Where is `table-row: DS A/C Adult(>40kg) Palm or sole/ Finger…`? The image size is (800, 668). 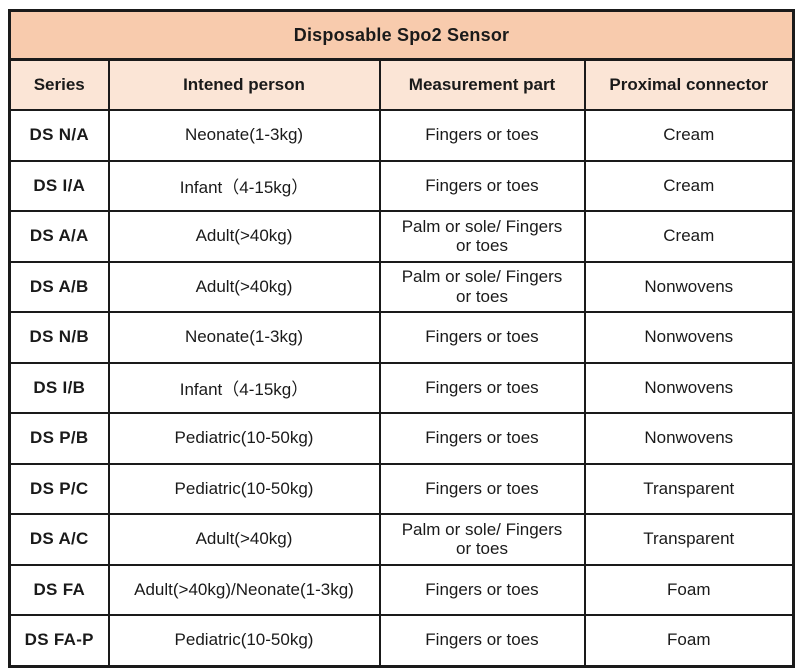 table-row: DS A/C Adult(>40kg) Palm or sole/ Finger… is located at coordinates (401, 539).